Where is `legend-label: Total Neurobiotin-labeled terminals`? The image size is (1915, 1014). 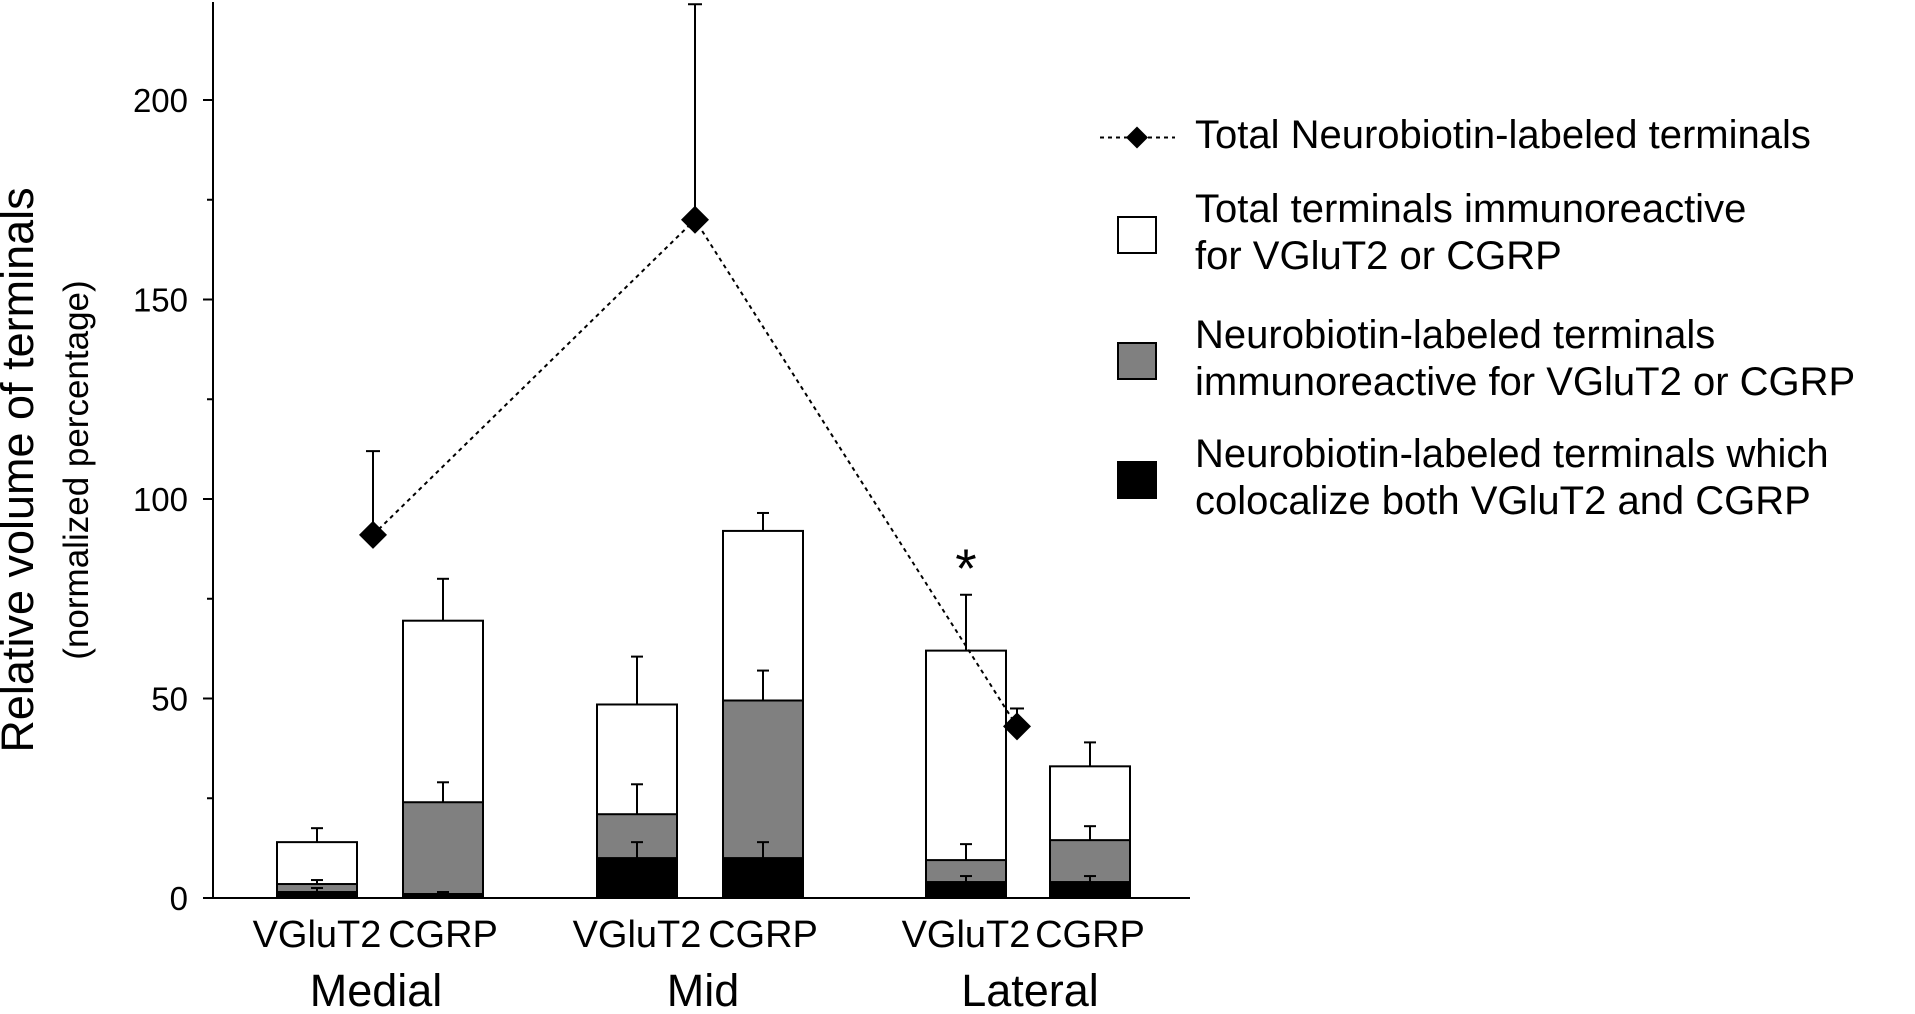
legend-label: Total Neurobiotin-labeled terminals is located at coordinates (1503, 135).